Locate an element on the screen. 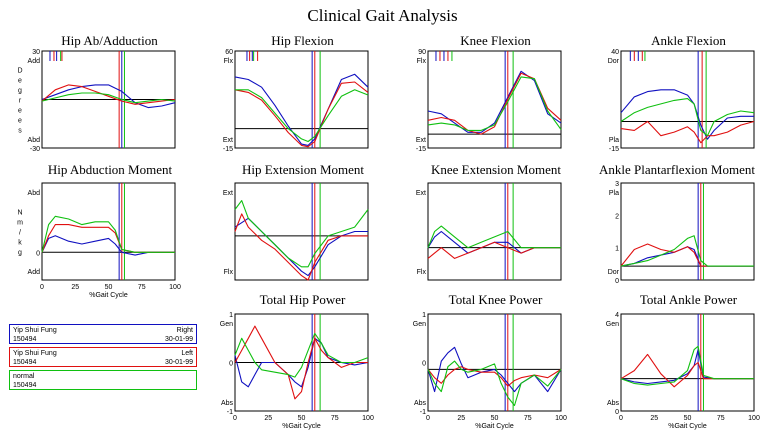  y-top-label: Pla is located at coordinates (614, 193).